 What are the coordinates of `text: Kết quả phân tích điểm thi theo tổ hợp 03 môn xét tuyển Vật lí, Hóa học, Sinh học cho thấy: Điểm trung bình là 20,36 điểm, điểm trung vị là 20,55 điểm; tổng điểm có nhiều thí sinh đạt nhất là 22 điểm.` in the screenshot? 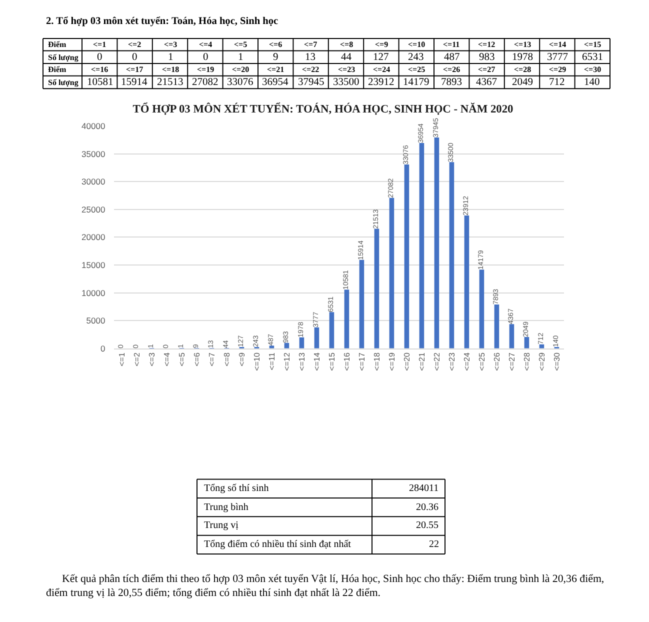 It's located at (325, 586).